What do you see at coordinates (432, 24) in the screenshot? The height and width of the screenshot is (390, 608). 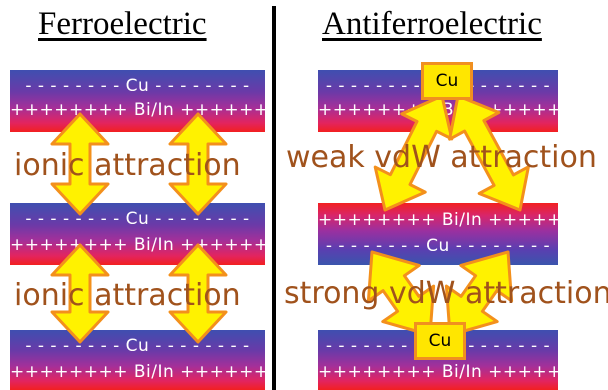 I see `antiferroelectric-title: Antiferroelectric` at bounding box center [432, 24].